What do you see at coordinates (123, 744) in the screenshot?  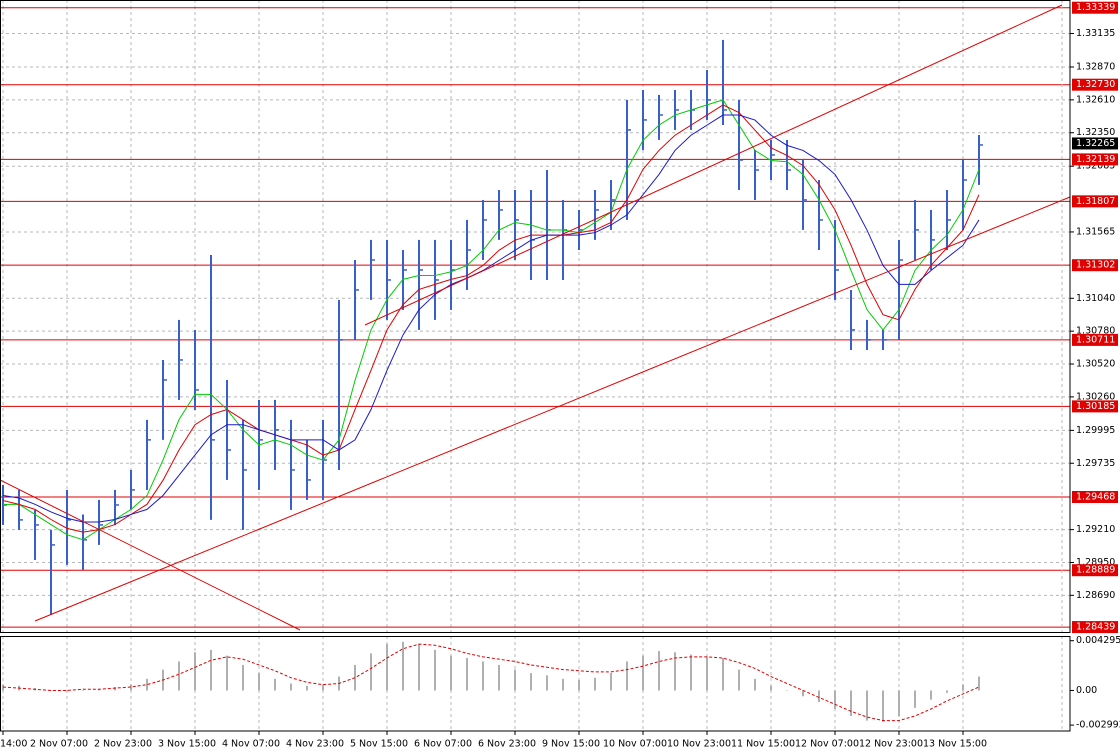 I see `x-tick-label: 2 Nov 23:00` at bounding box center [123, 744].